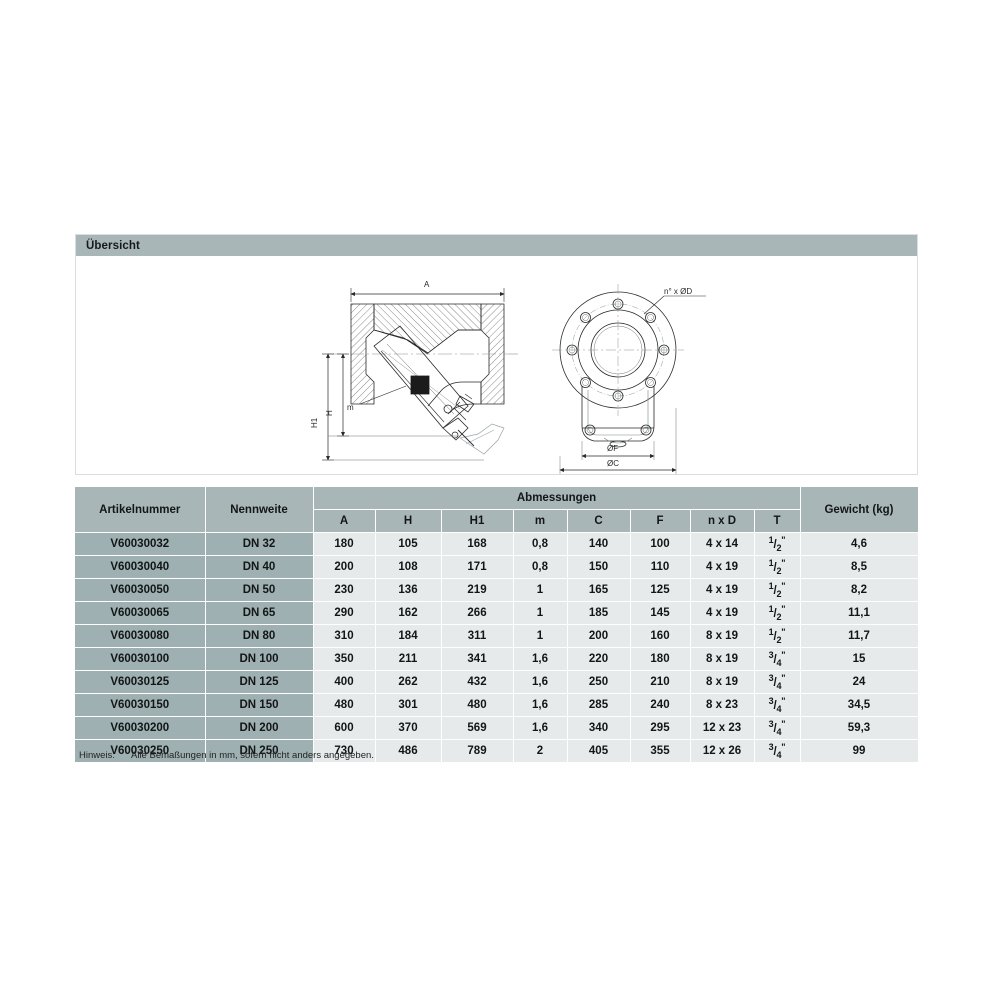 Image resolution: width=1000 pixels, height=1000 pixels. What do you see at coordinates (599, 728) in the screenshot?
I see `cell-c: 340` at bounding box center [599, 728].